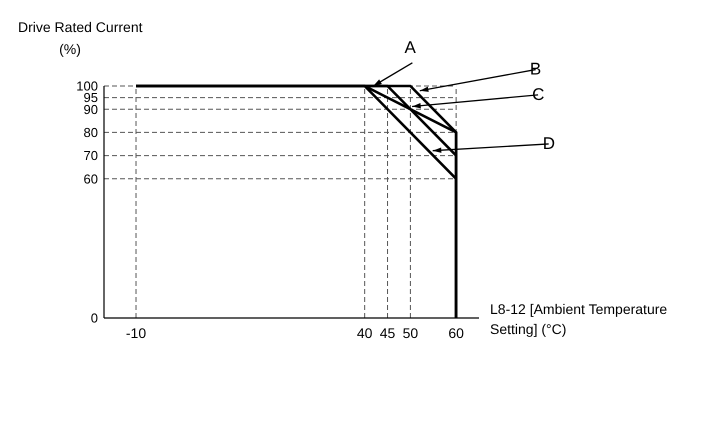 This screenshot has width=727, height=430. What do you see at coordinates (91, 178) in the screenshot?
I see `y-tick-label: 60` at bounding box center [91, 178].